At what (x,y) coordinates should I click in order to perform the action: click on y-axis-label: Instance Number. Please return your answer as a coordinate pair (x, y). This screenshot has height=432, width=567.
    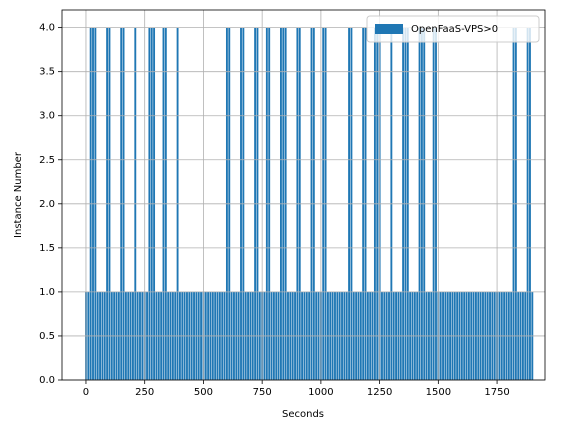
    Looking at the image, I should click on (18, 194).